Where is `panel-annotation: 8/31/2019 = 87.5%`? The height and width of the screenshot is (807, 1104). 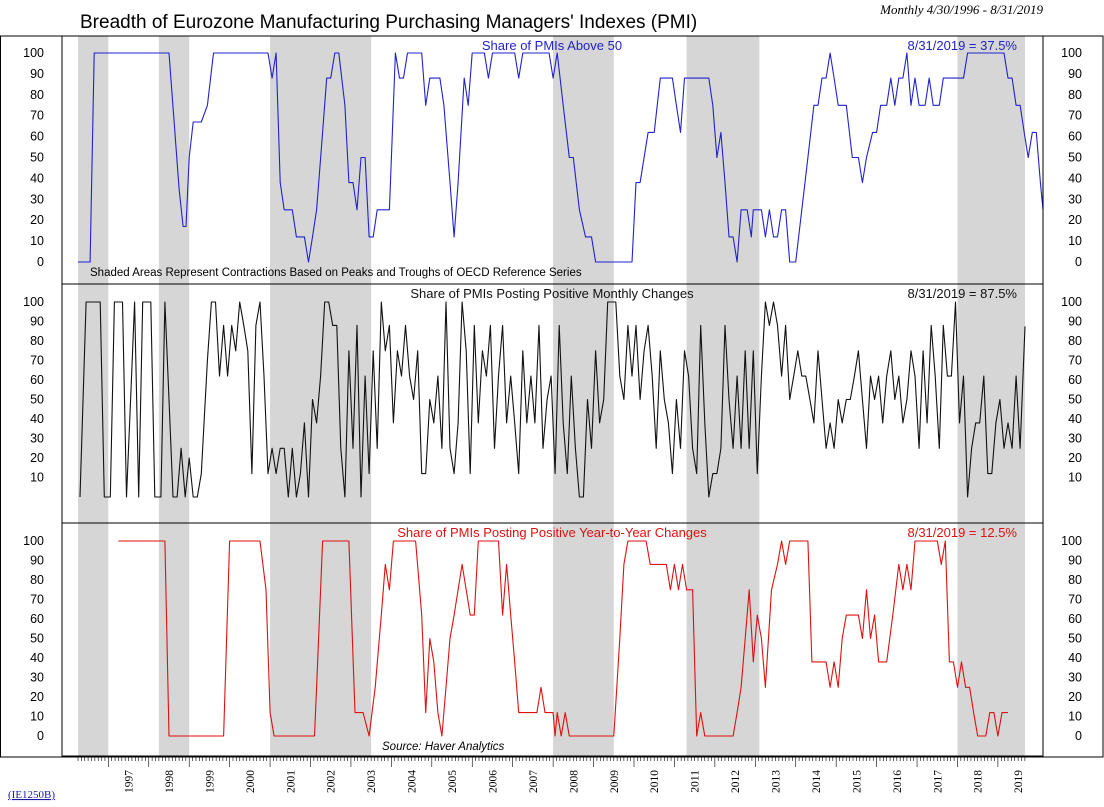
panel-annotation: 8/31/2019 = 87.5% is located at coordinates (962, 293).